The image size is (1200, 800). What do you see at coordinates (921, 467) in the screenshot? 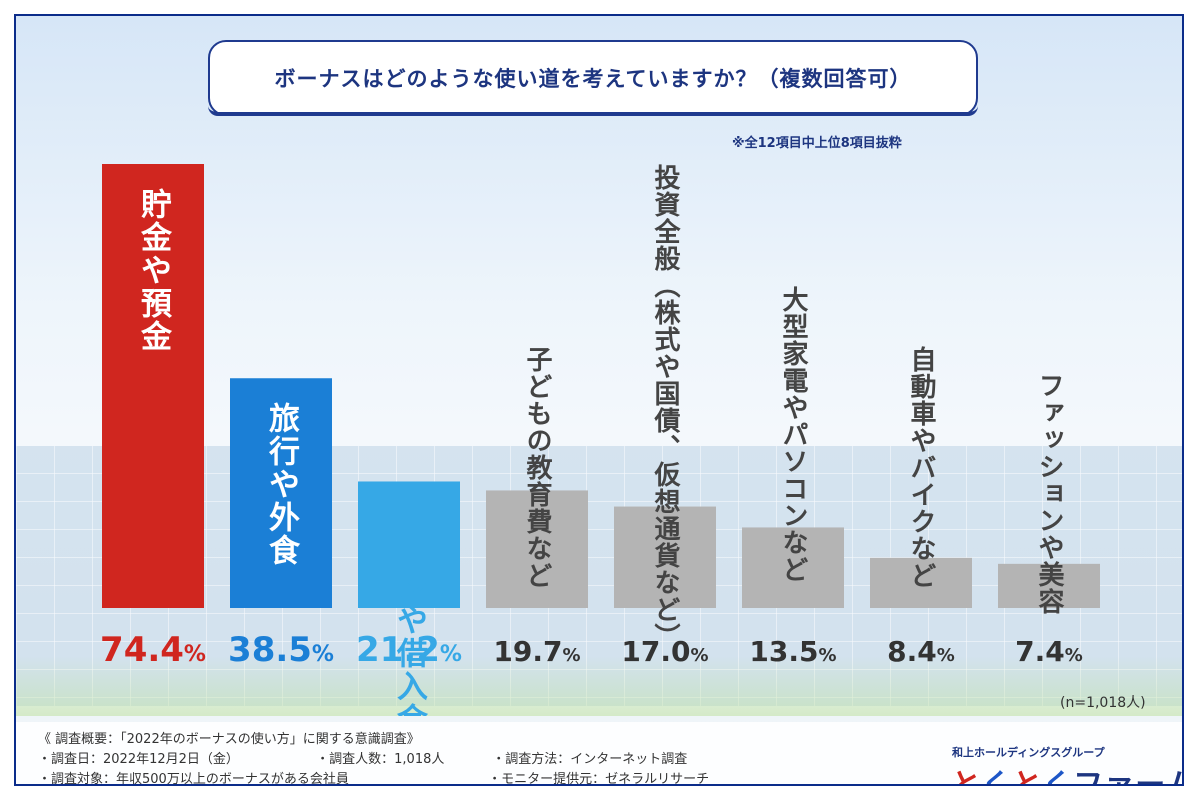
I see `category-label-7: 自動車やバイクなど` at bounding box center [921, 467].